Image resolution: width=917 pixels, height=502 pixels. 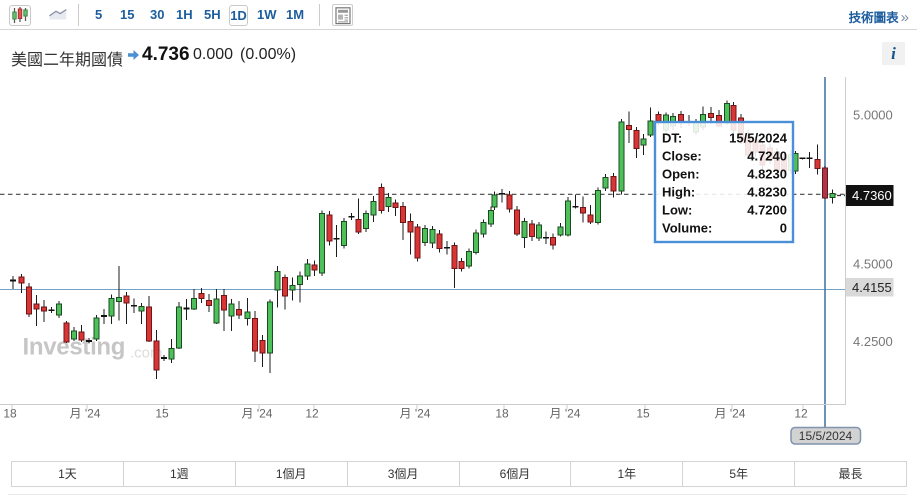 What do you see at coordinates (677, 210) in the screenshot?
I see `svg-text: Low:` at bounding box center [677, 210].